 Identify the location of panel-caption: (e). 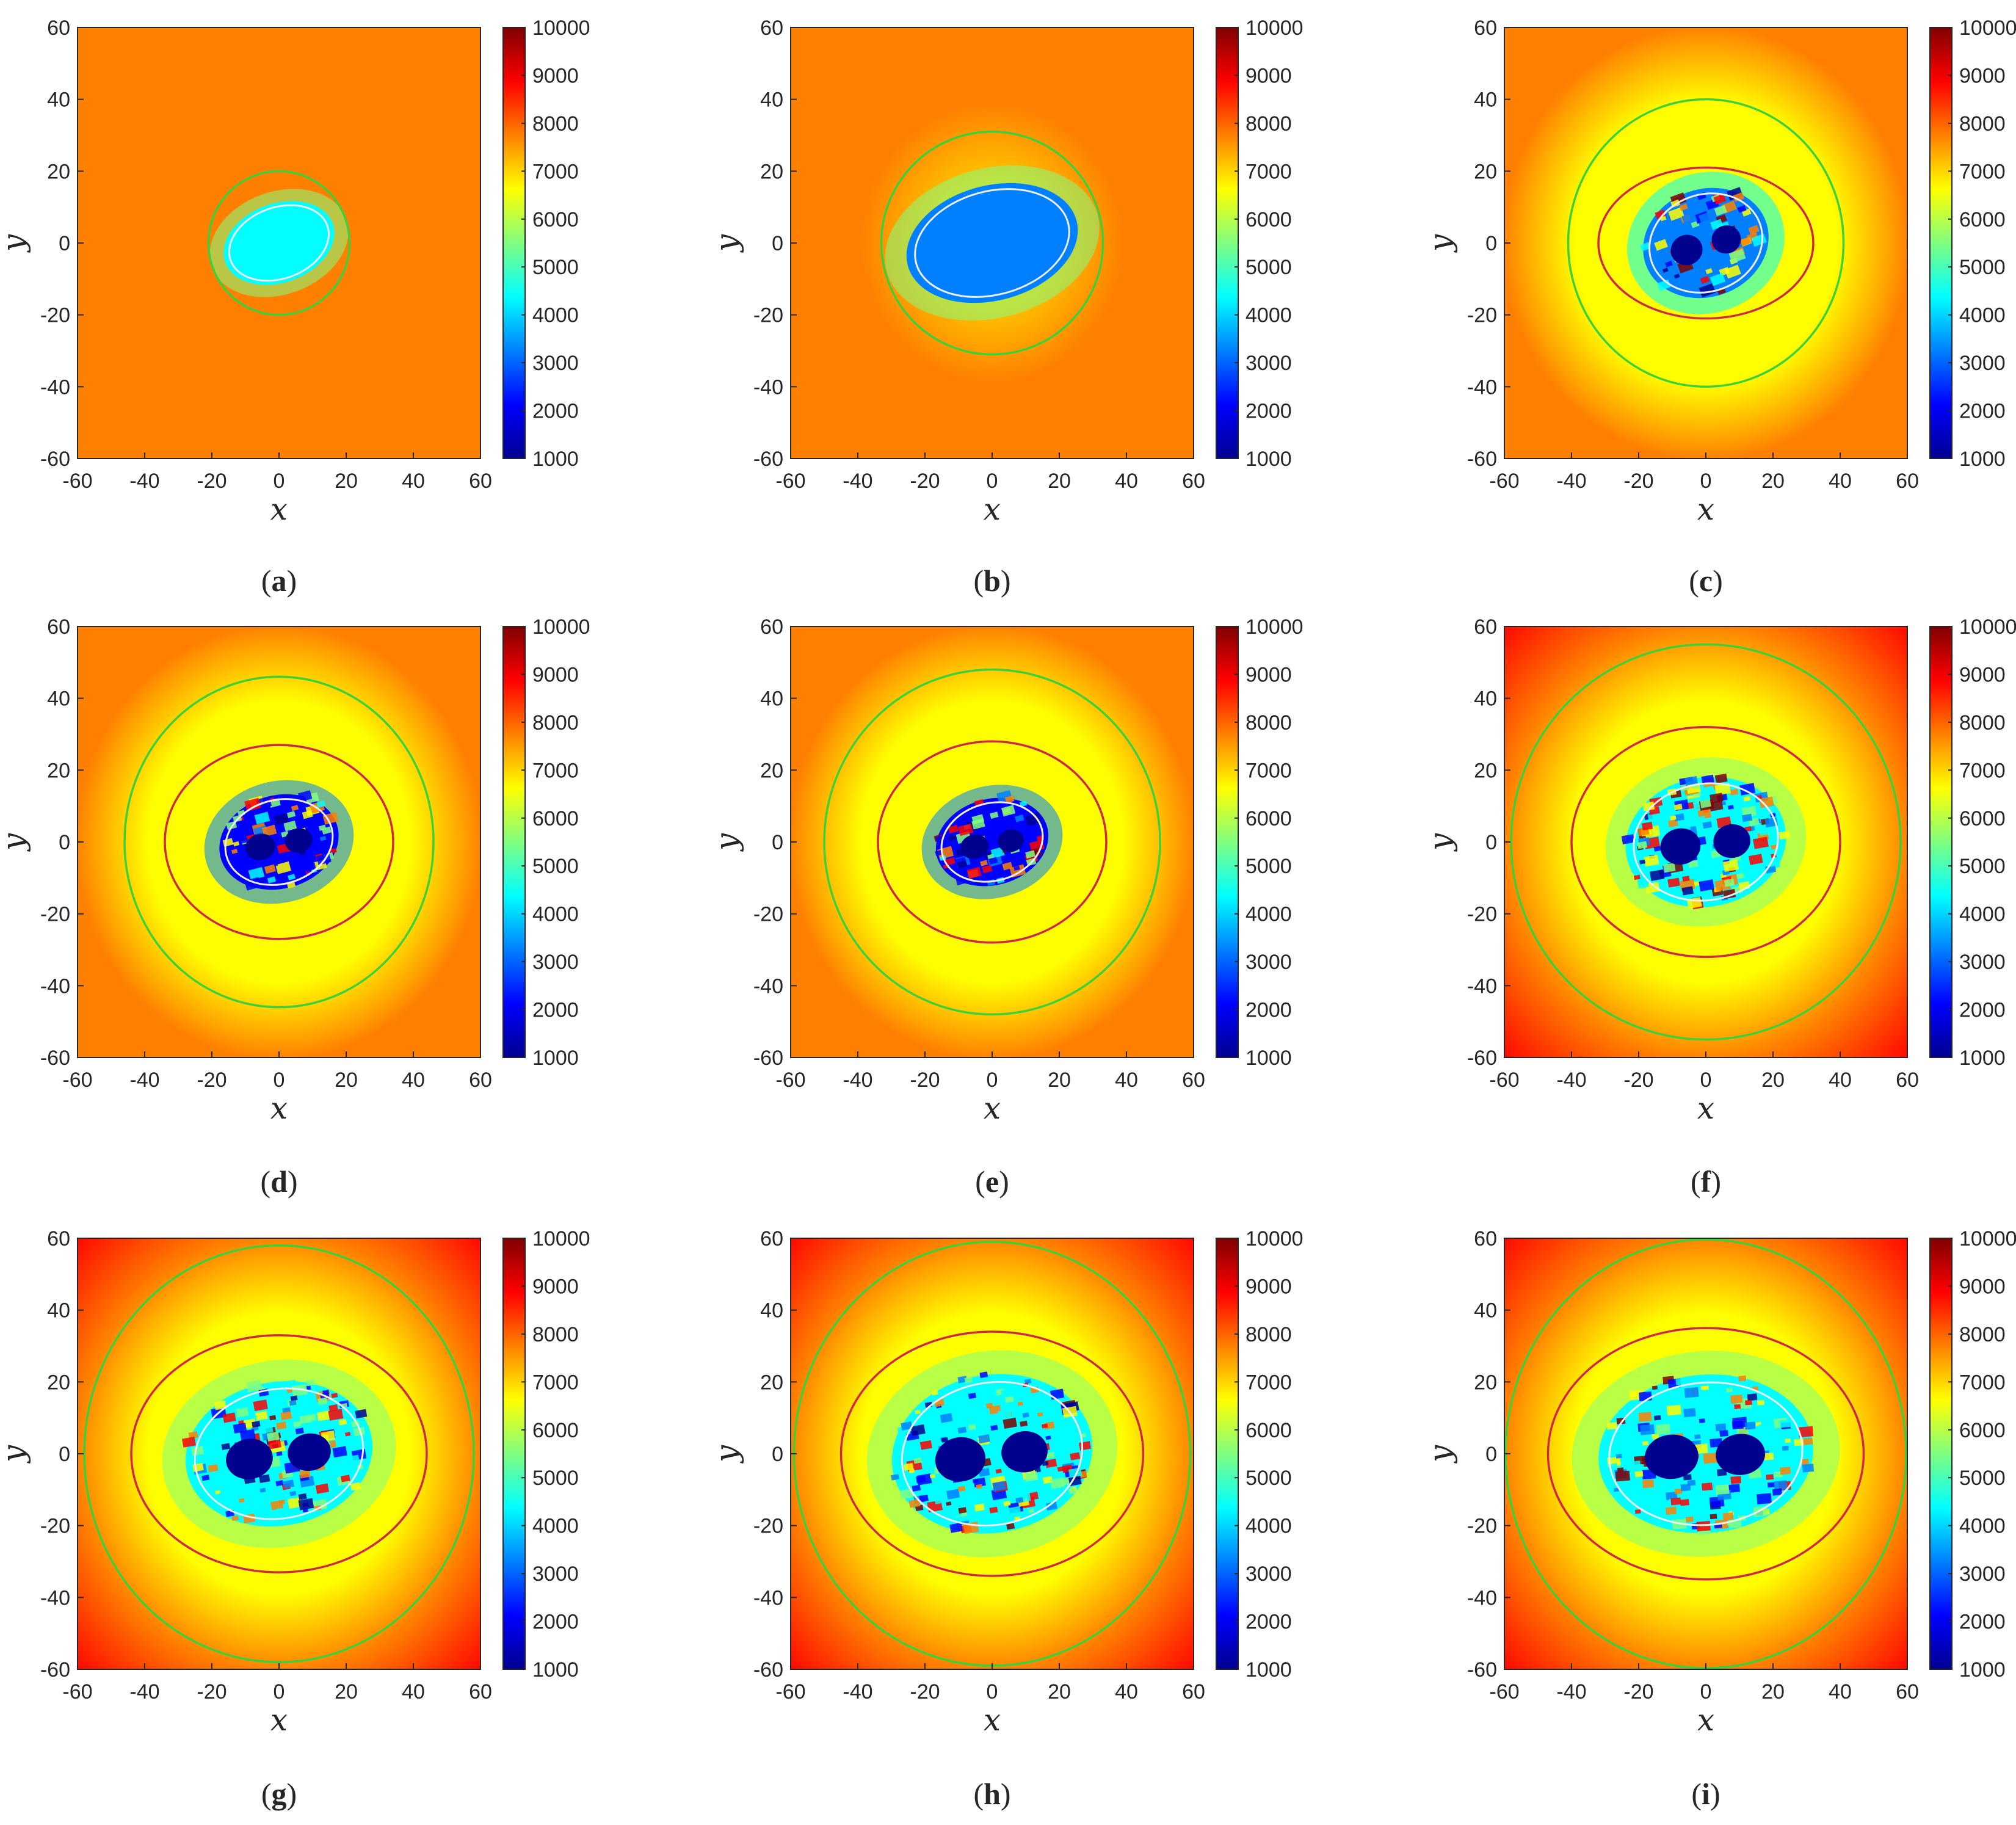
(992, 1181).